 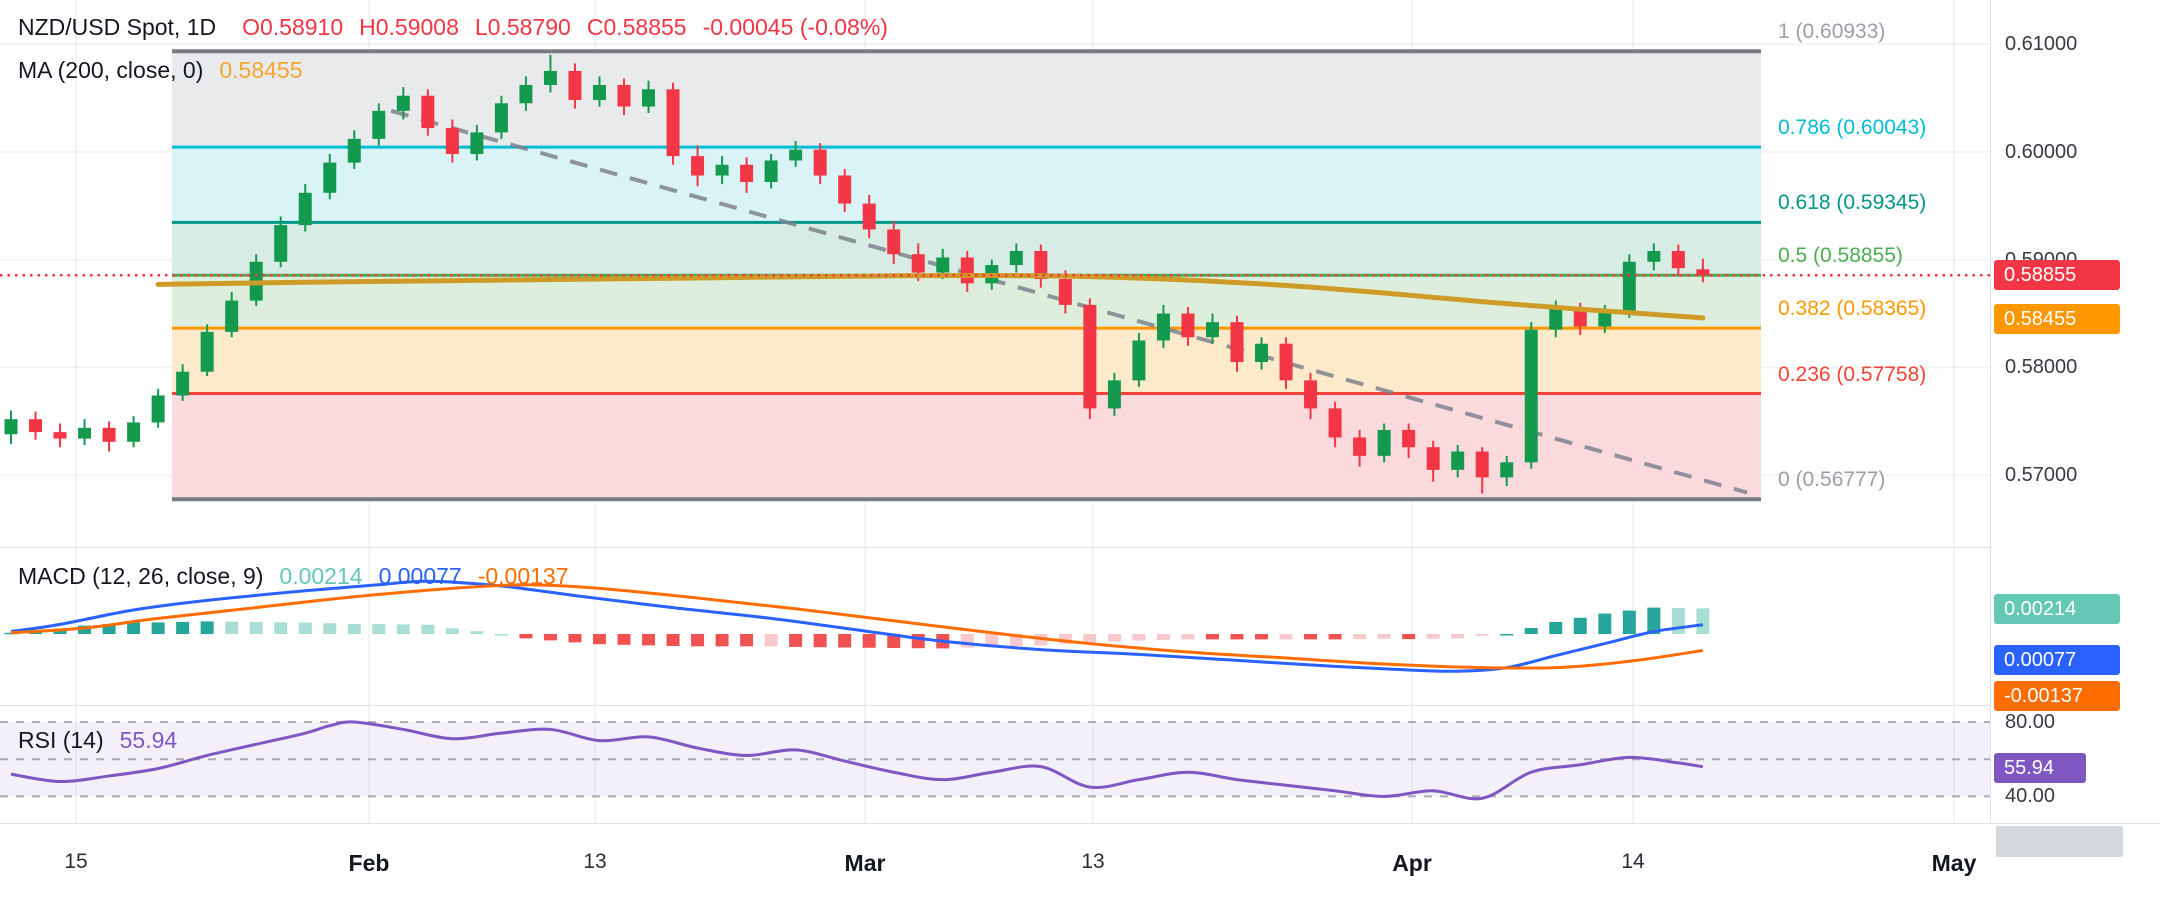 What do you see at coordinates (2057, 660) in the screenshot?
I see `macd-line-badge: 0.00077` at bounding box center [2057, 660].